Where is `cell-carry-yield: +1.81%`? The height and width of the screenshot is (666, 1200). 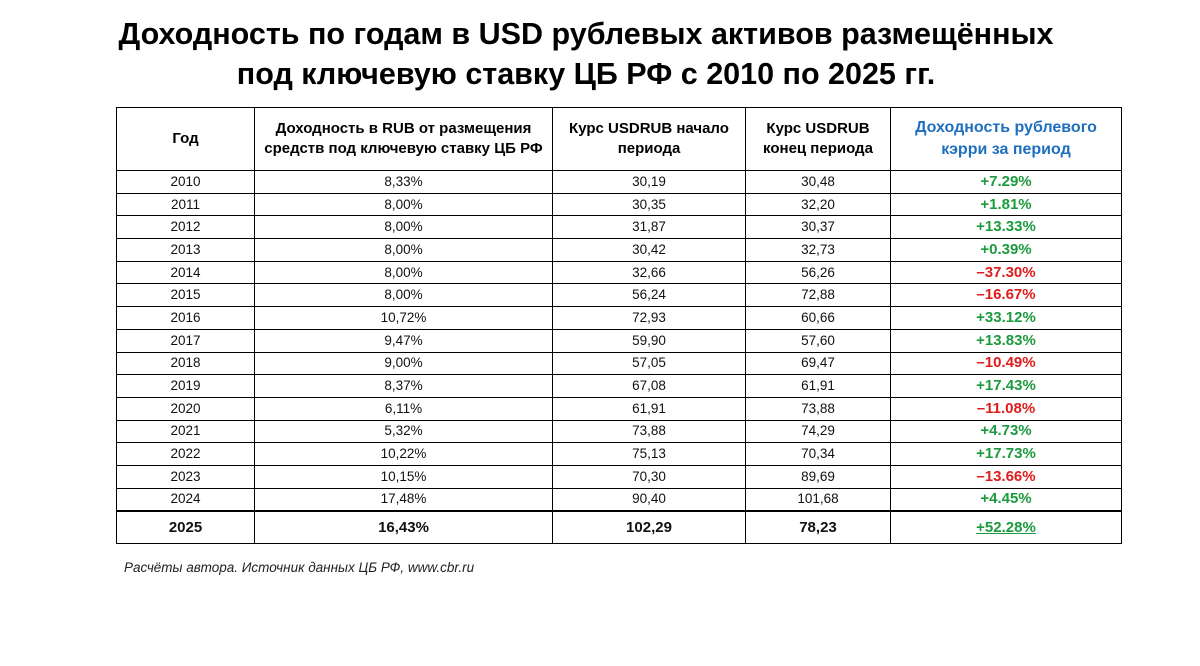 cell-carry-yield: +1.81% is located at coordinates (1006, 204).